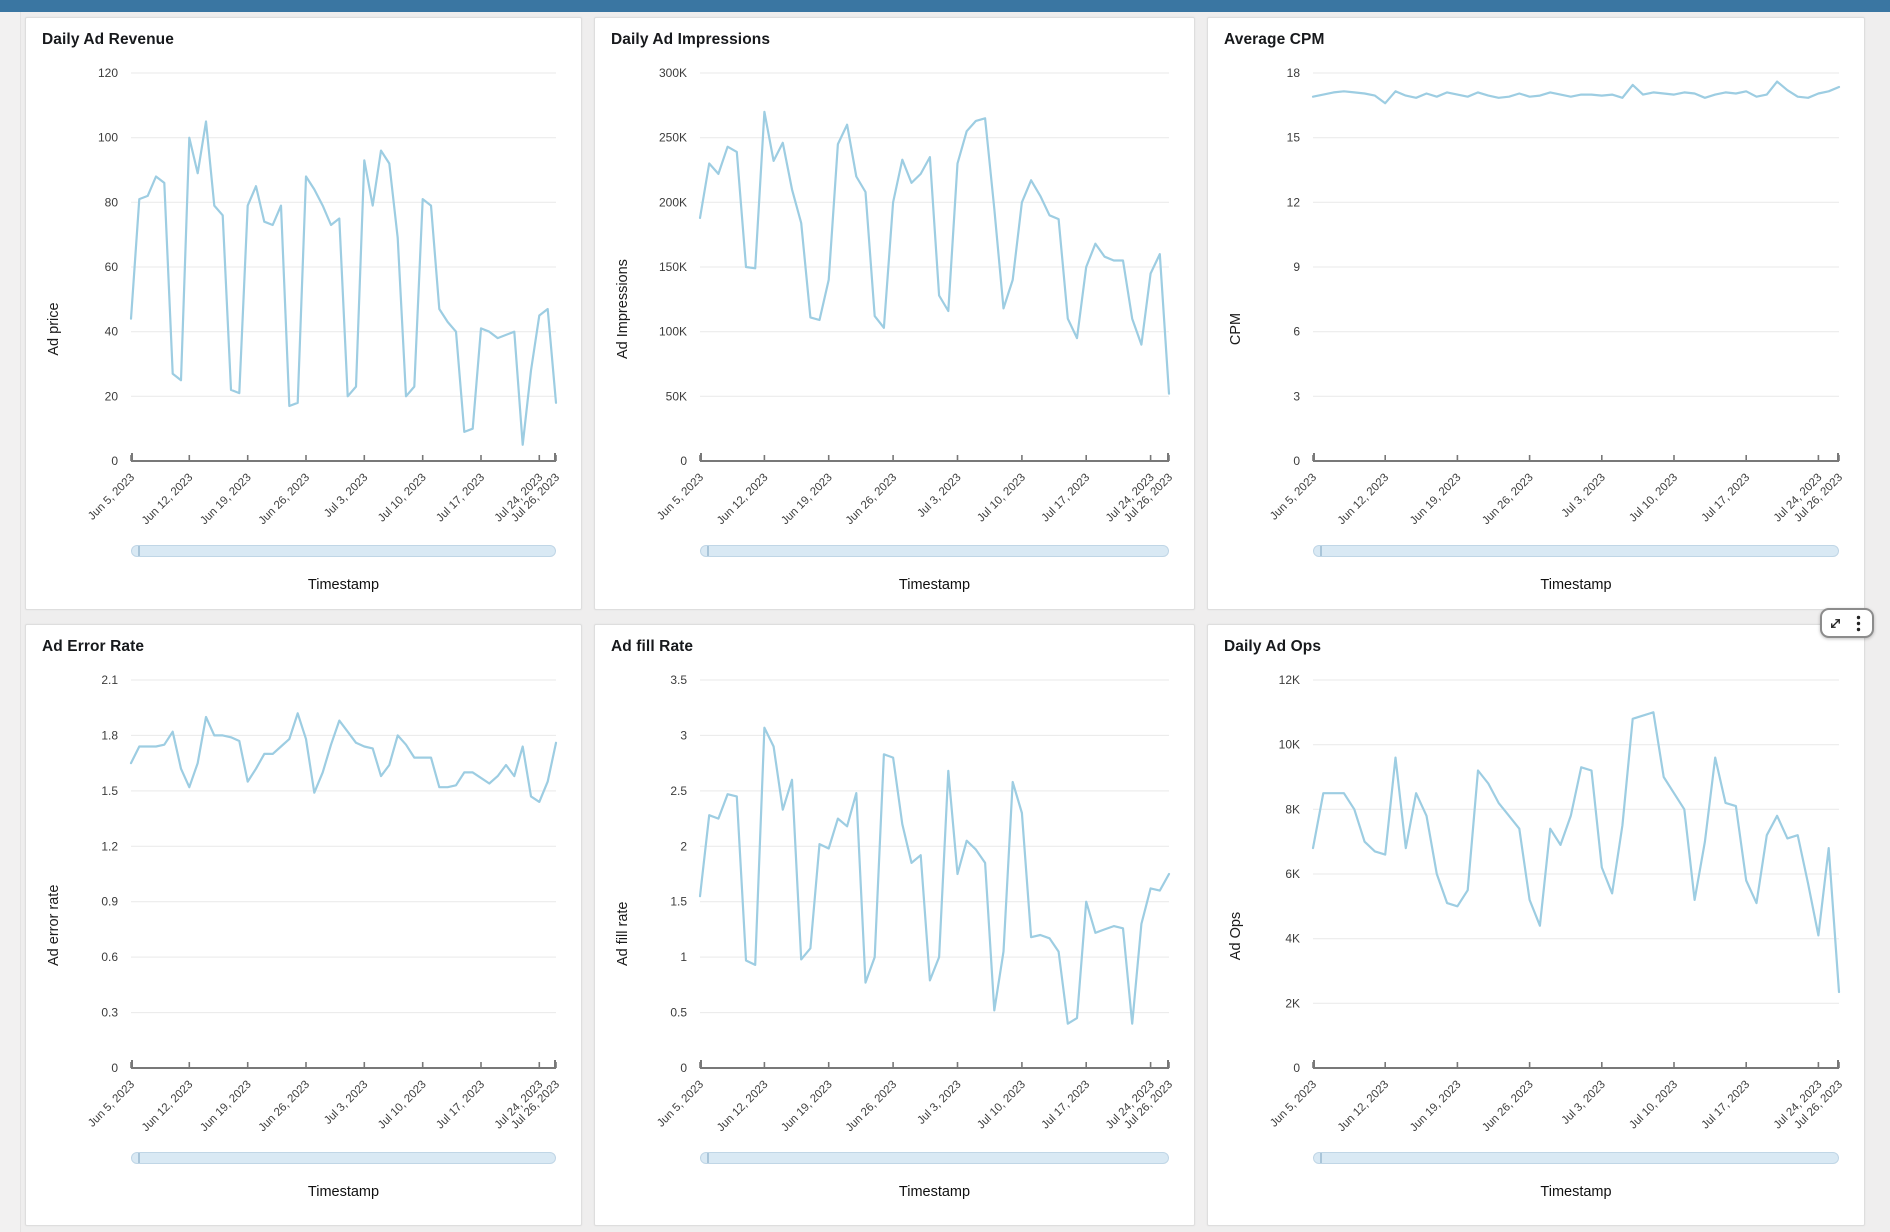  Describe the element at coordinates (112, 396) in the screenshot. I see `svg-text: 20` at that location.